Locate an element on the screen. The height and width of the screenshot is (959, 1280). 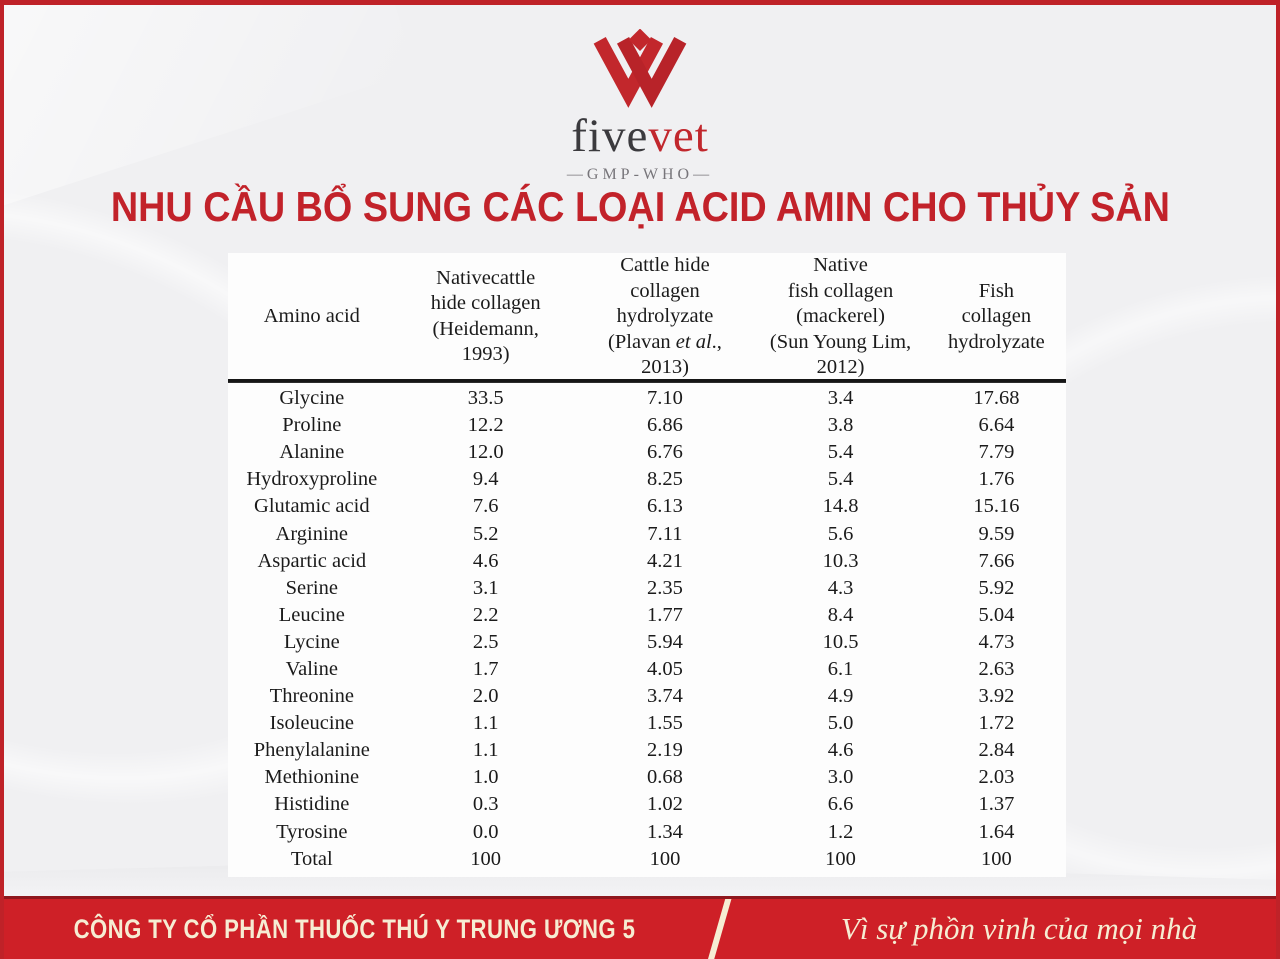
value-cell: 5.2 is located at coordinates (485, 533).